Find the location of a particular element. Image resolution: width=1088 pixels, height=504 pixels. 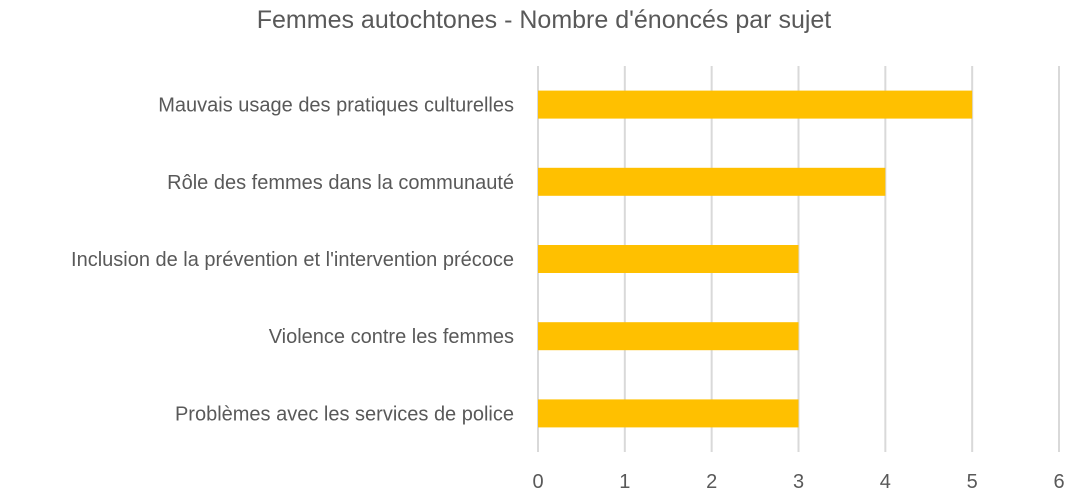

x-tick-label: 3 is located at coordinates (798, 482).